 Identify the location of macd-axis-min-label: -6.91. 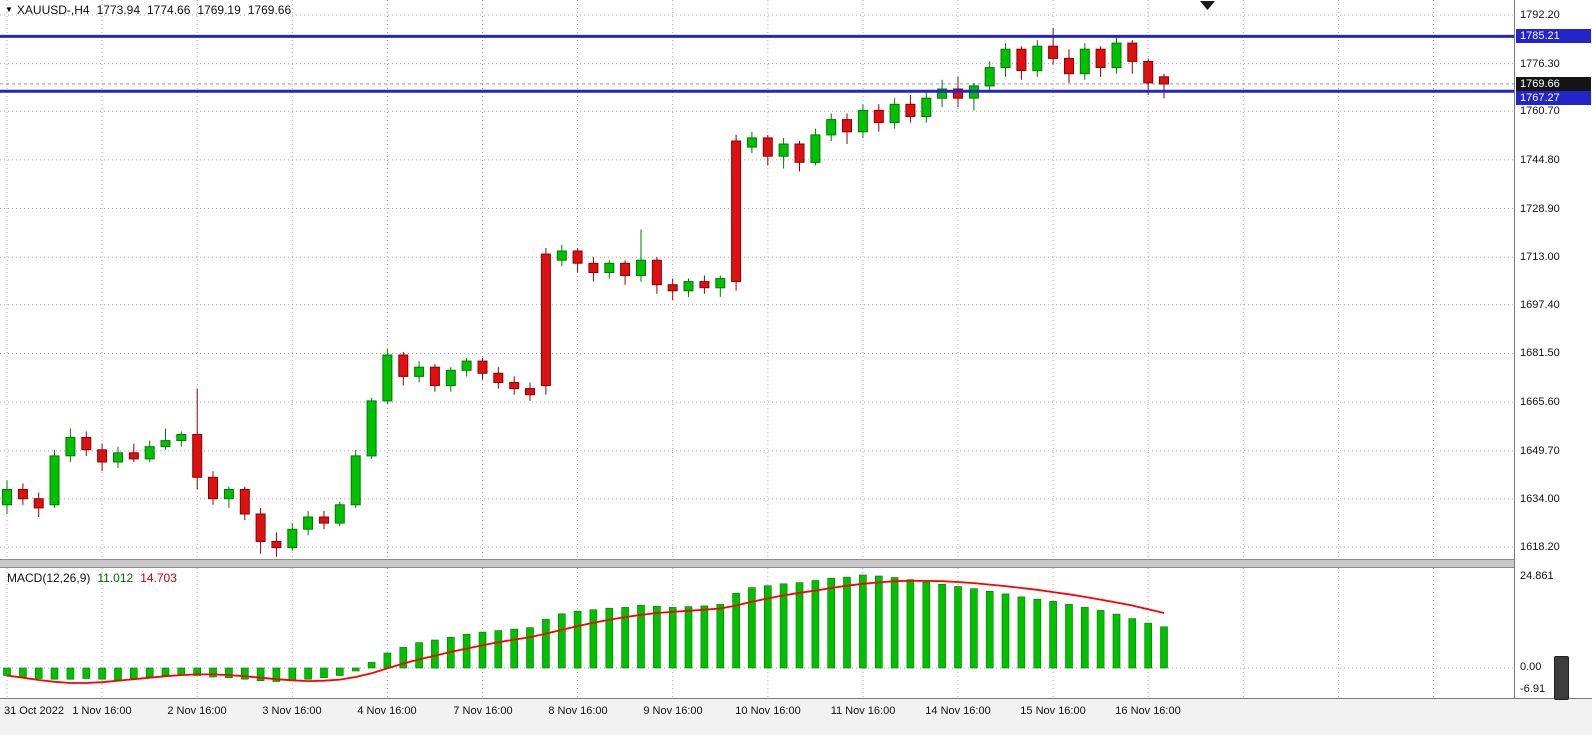
(1533, 689).